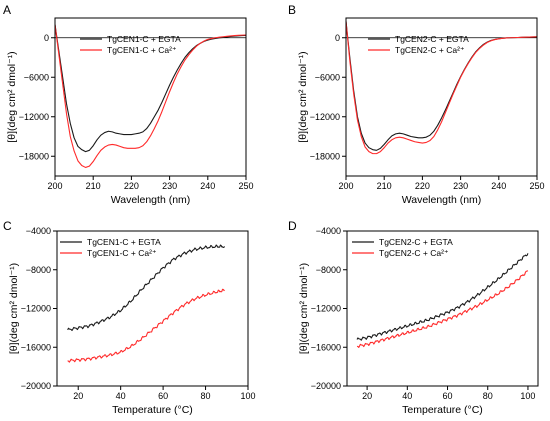 The width and height of the screenshot is (550, 421). Describe the element at coordinates (7, 10) in the screenshot. I see `panel-letter: A` at that location.